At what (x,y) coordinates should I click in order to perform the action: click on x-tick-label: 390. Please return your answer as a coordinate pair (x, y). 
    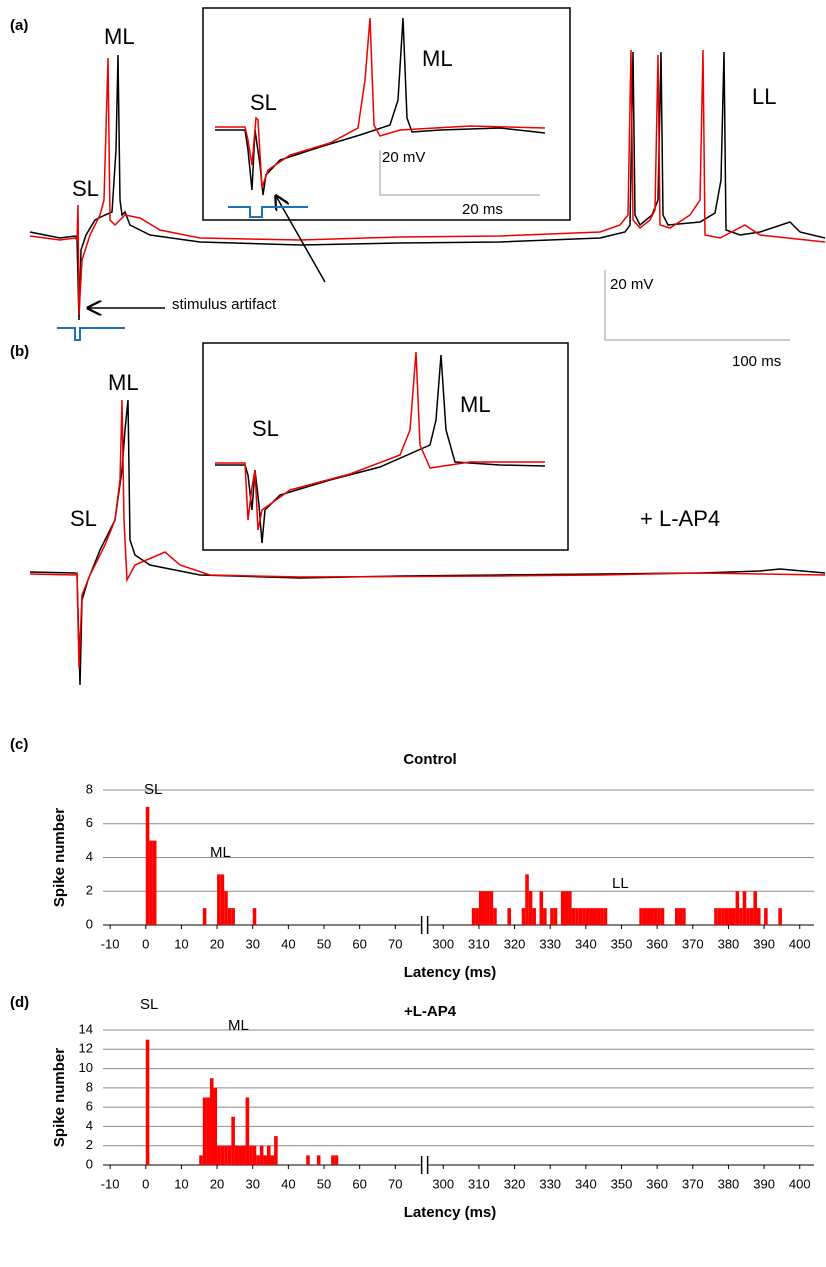
    Looking at the image, I should click on (764, 1183).